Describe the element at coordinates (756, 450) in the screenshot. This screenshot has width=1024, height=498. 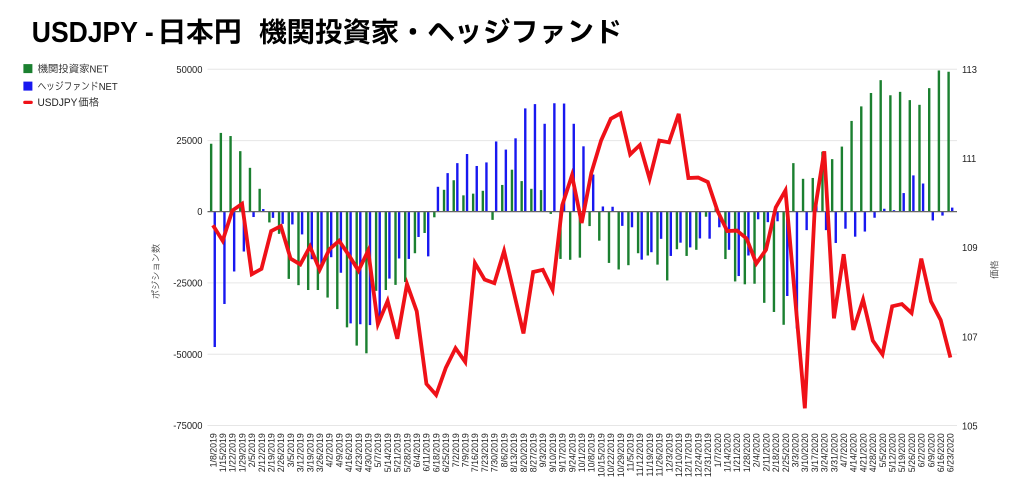
I see `svg-text: 2/4/2020` at that location.